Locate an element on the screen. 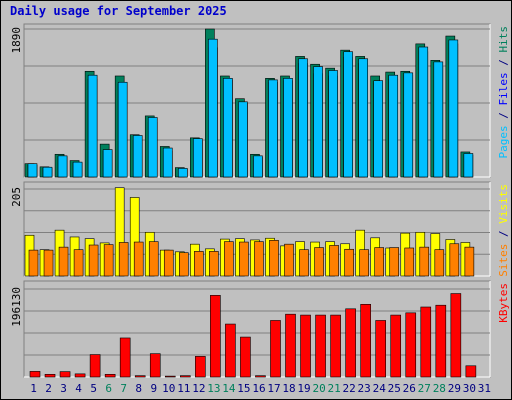  x-tick-label: 14 is located at coordinates (229, 388).